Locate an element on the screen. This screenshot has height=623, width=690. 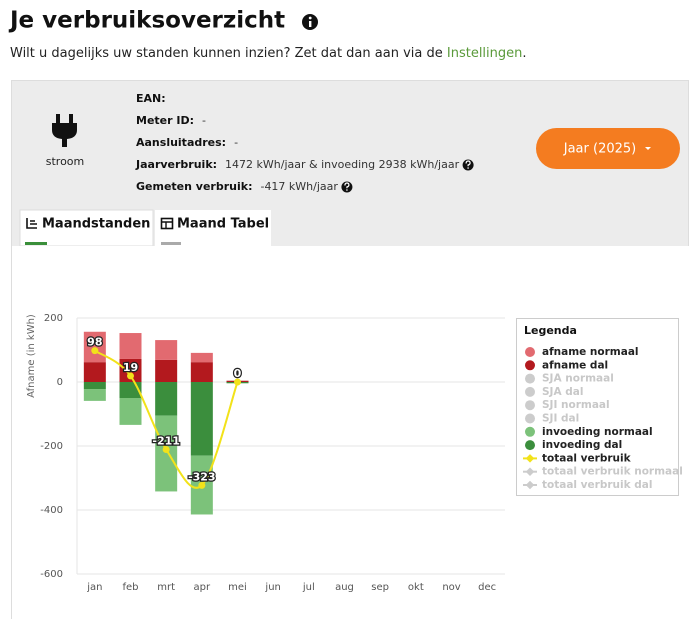
x-tick-label: mei is located at coordinates (237, 587).